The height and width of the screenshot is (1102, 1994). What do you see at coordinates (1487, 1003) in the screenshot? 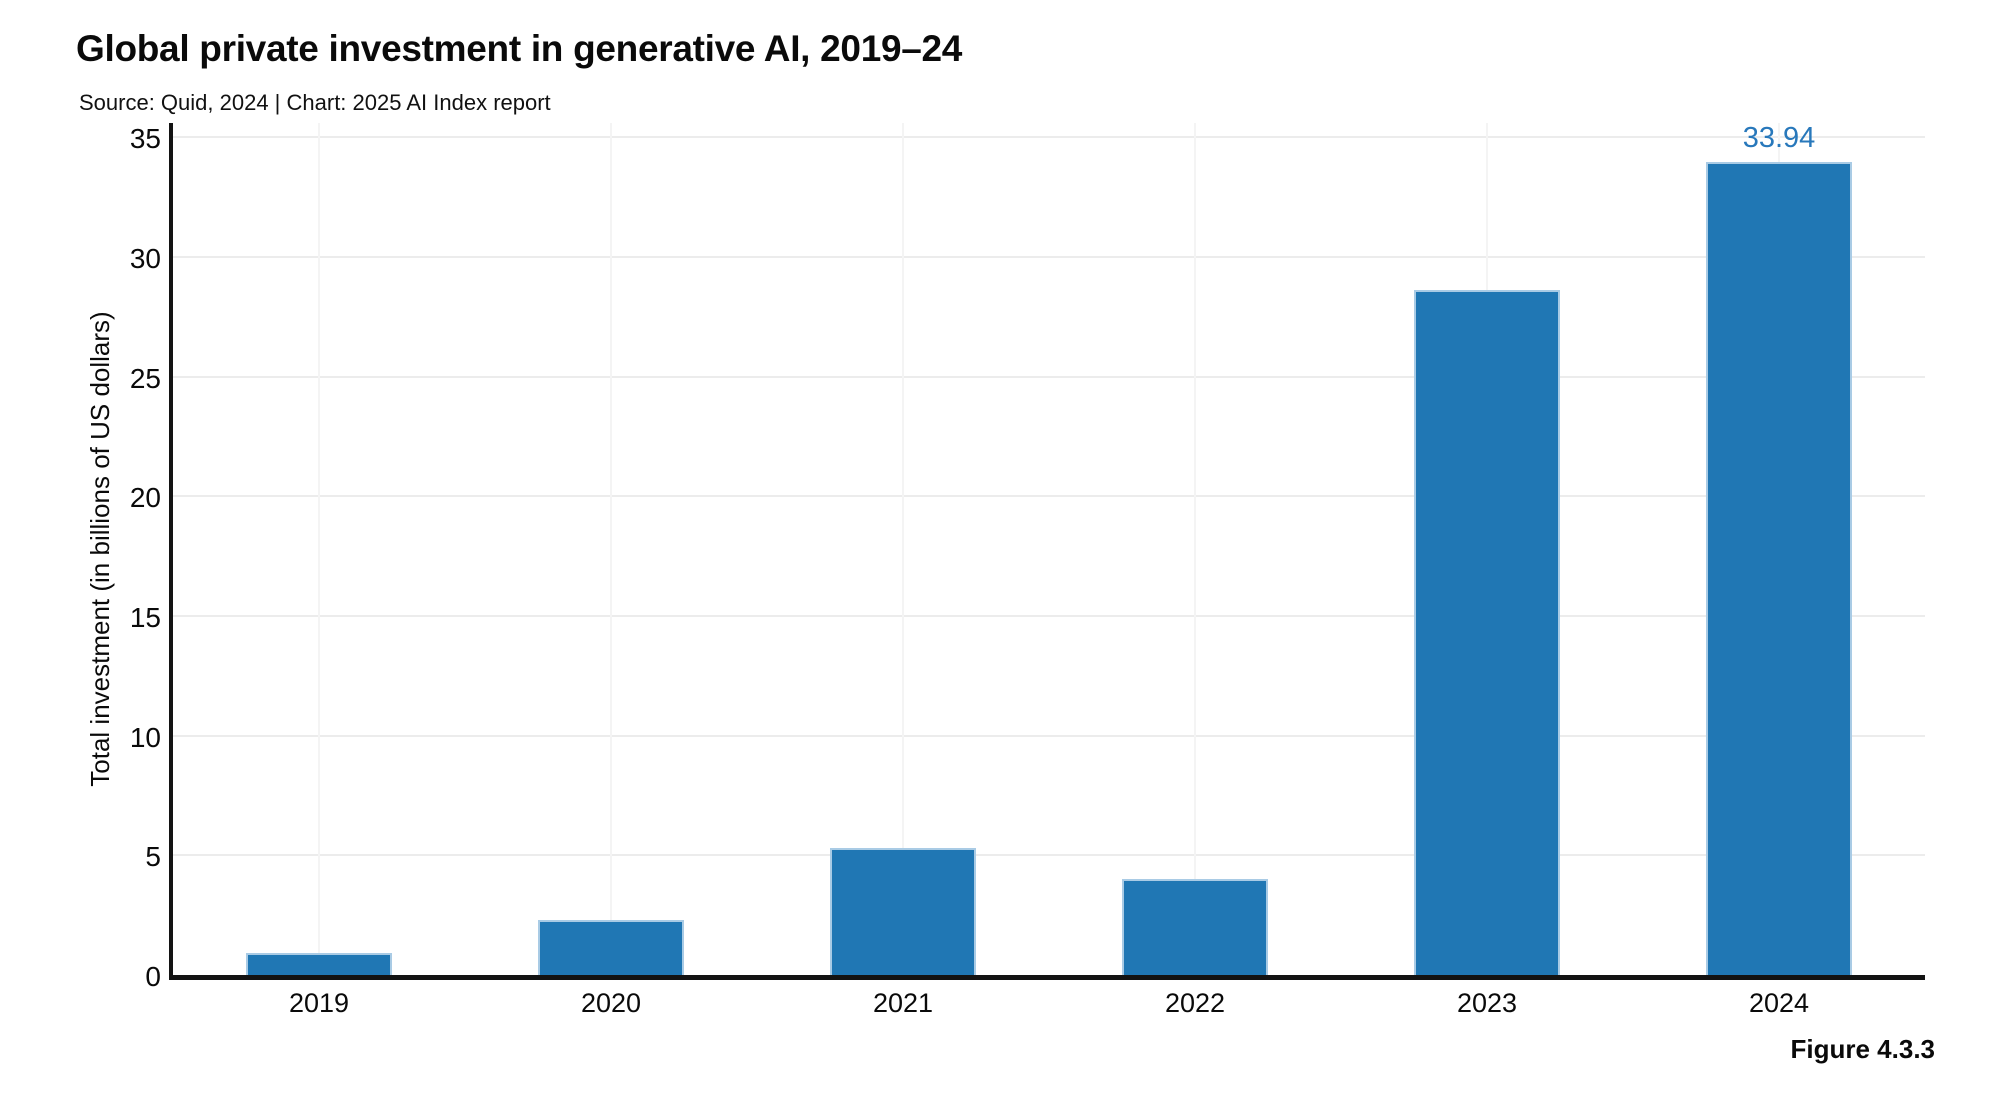
I see `x-tick-label-2023: 2023` at bounding box center [1487, 1003].